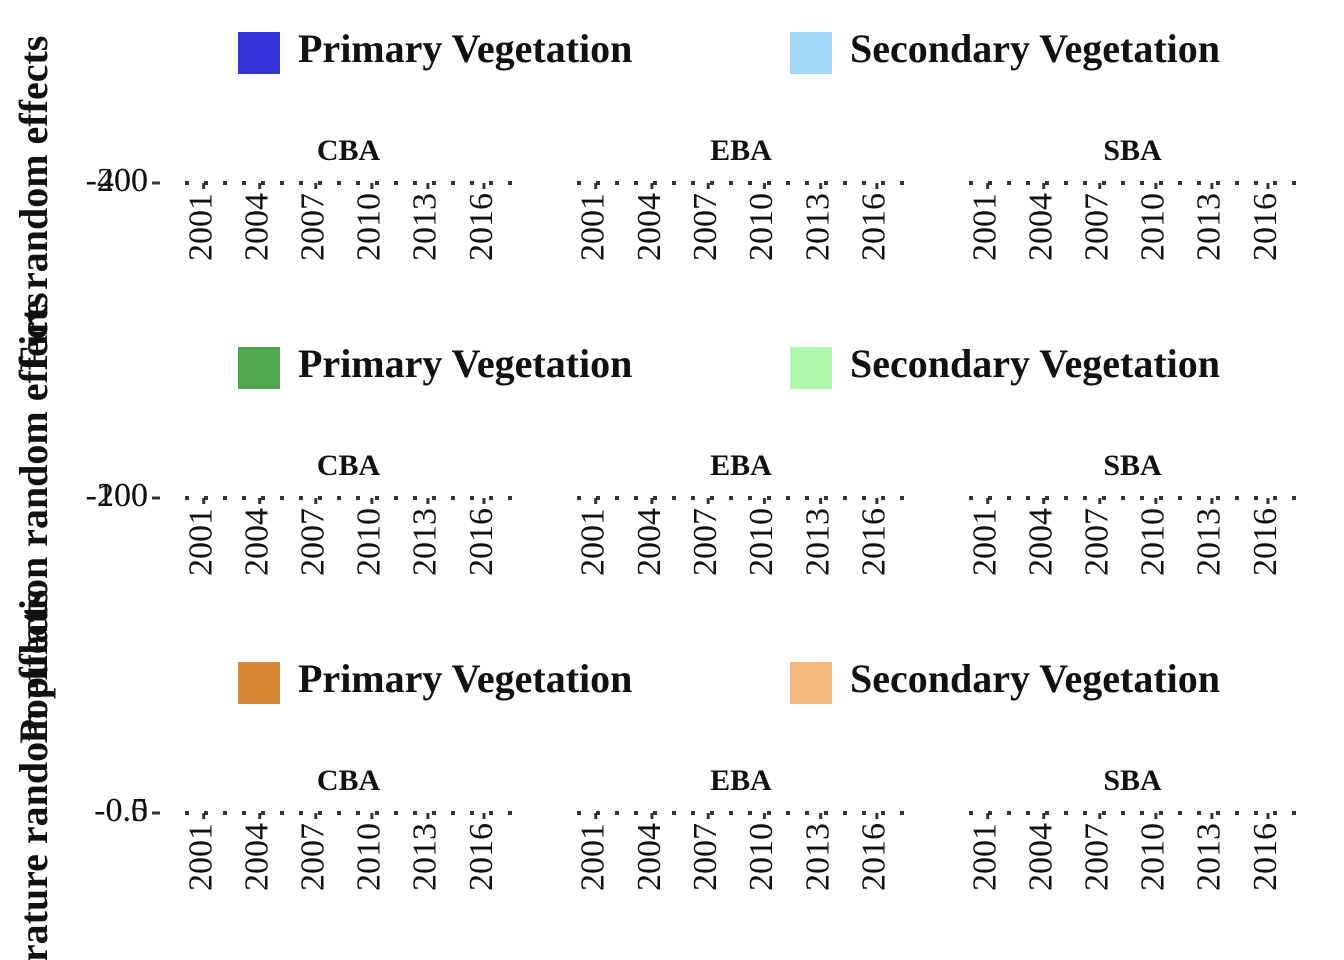 The width and height of the screenshot is (1344, 960). What do you see at coordinates (33, 517) in the screenshot?
I see `y-axis-title: Population random effects` at bounding box center [33, 517].